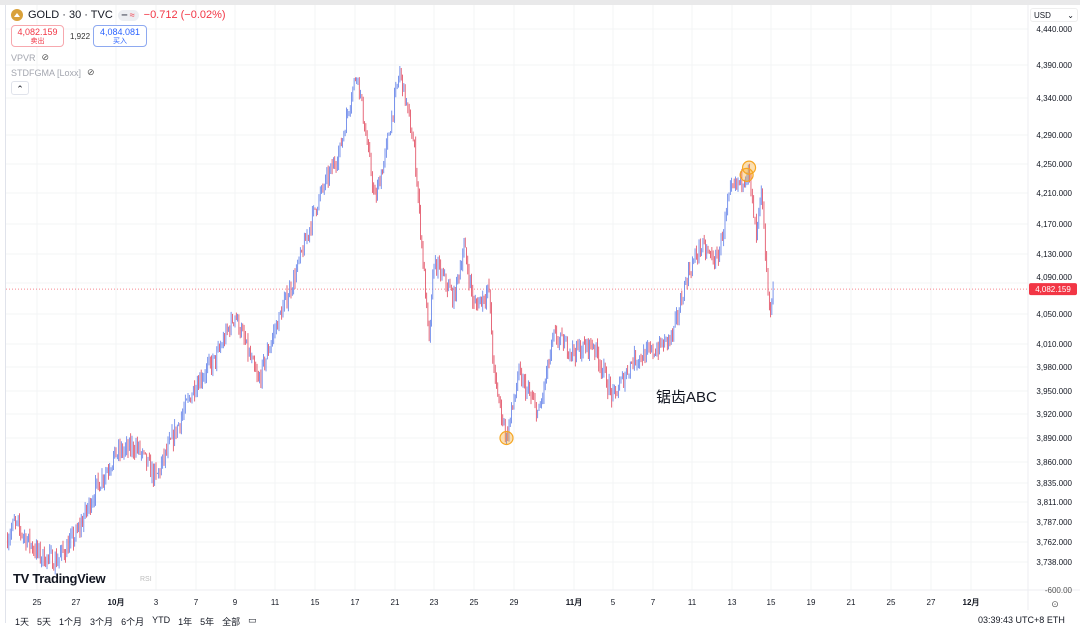  I want to click on range-1d: 1天, so click(22, 622).